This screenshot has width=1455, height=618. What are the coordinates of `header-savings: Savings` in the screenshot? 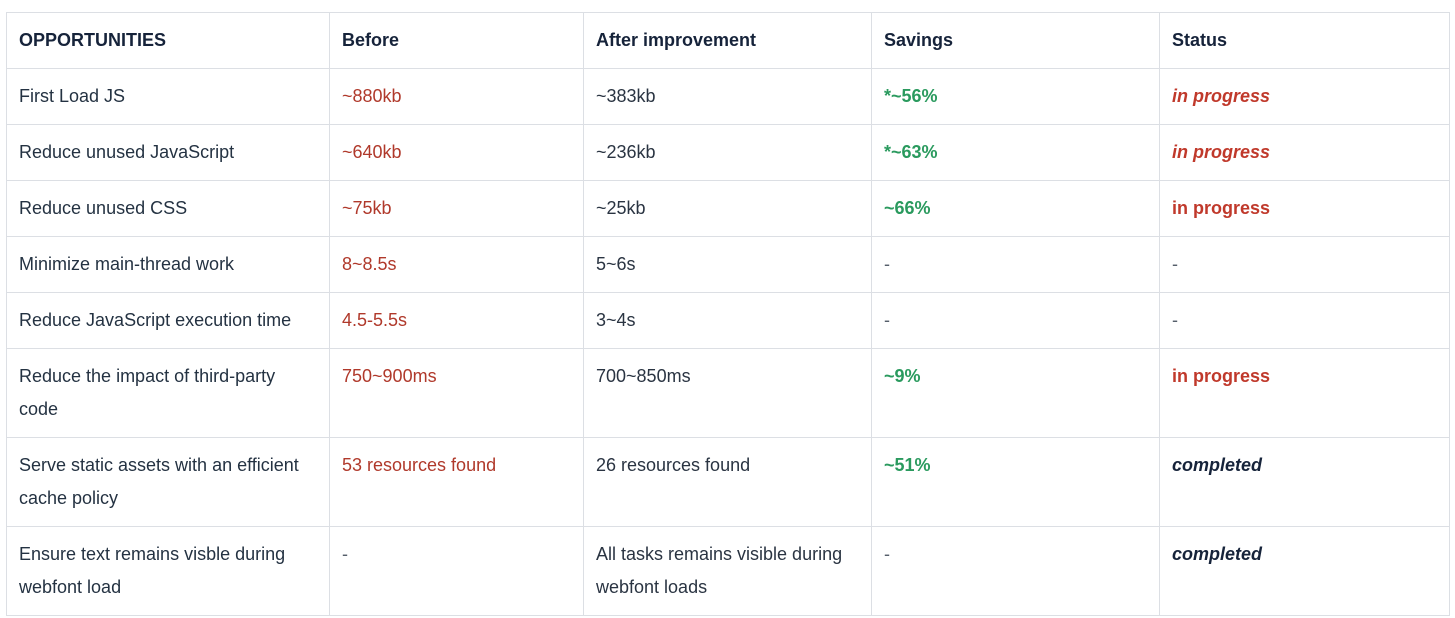 It's located at (1015, 40).